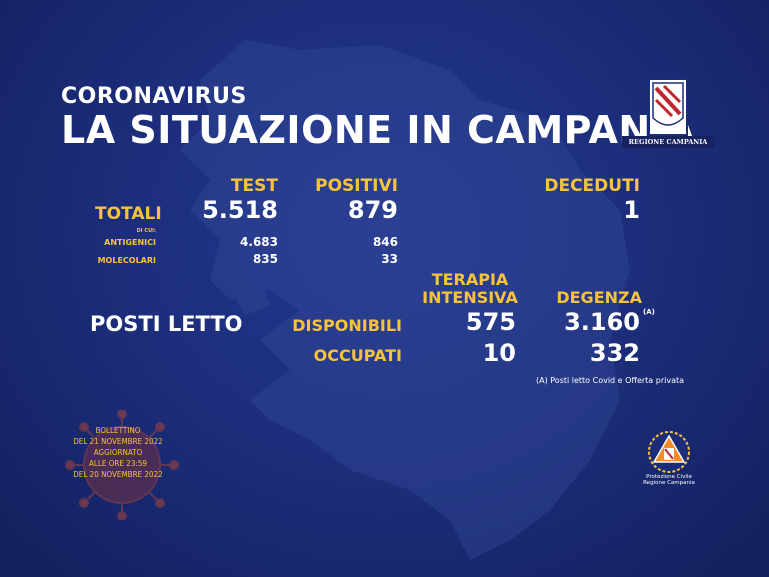 Image resolution: width=769 pixels, height=577 pixels. What do you see at coordinates (668, 142) in the screenshot?
I see `logo-label: REGIONE CAMPANIA` at bounding box center [668, 142].